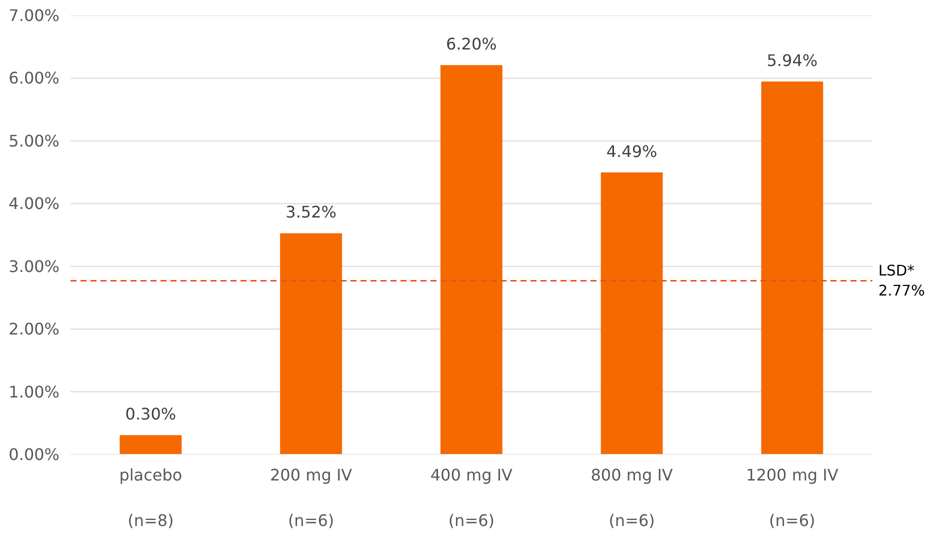 This screenshot has width=941, height=533. I want to click on y-tick-label: 0.00%, so click(34, 454).